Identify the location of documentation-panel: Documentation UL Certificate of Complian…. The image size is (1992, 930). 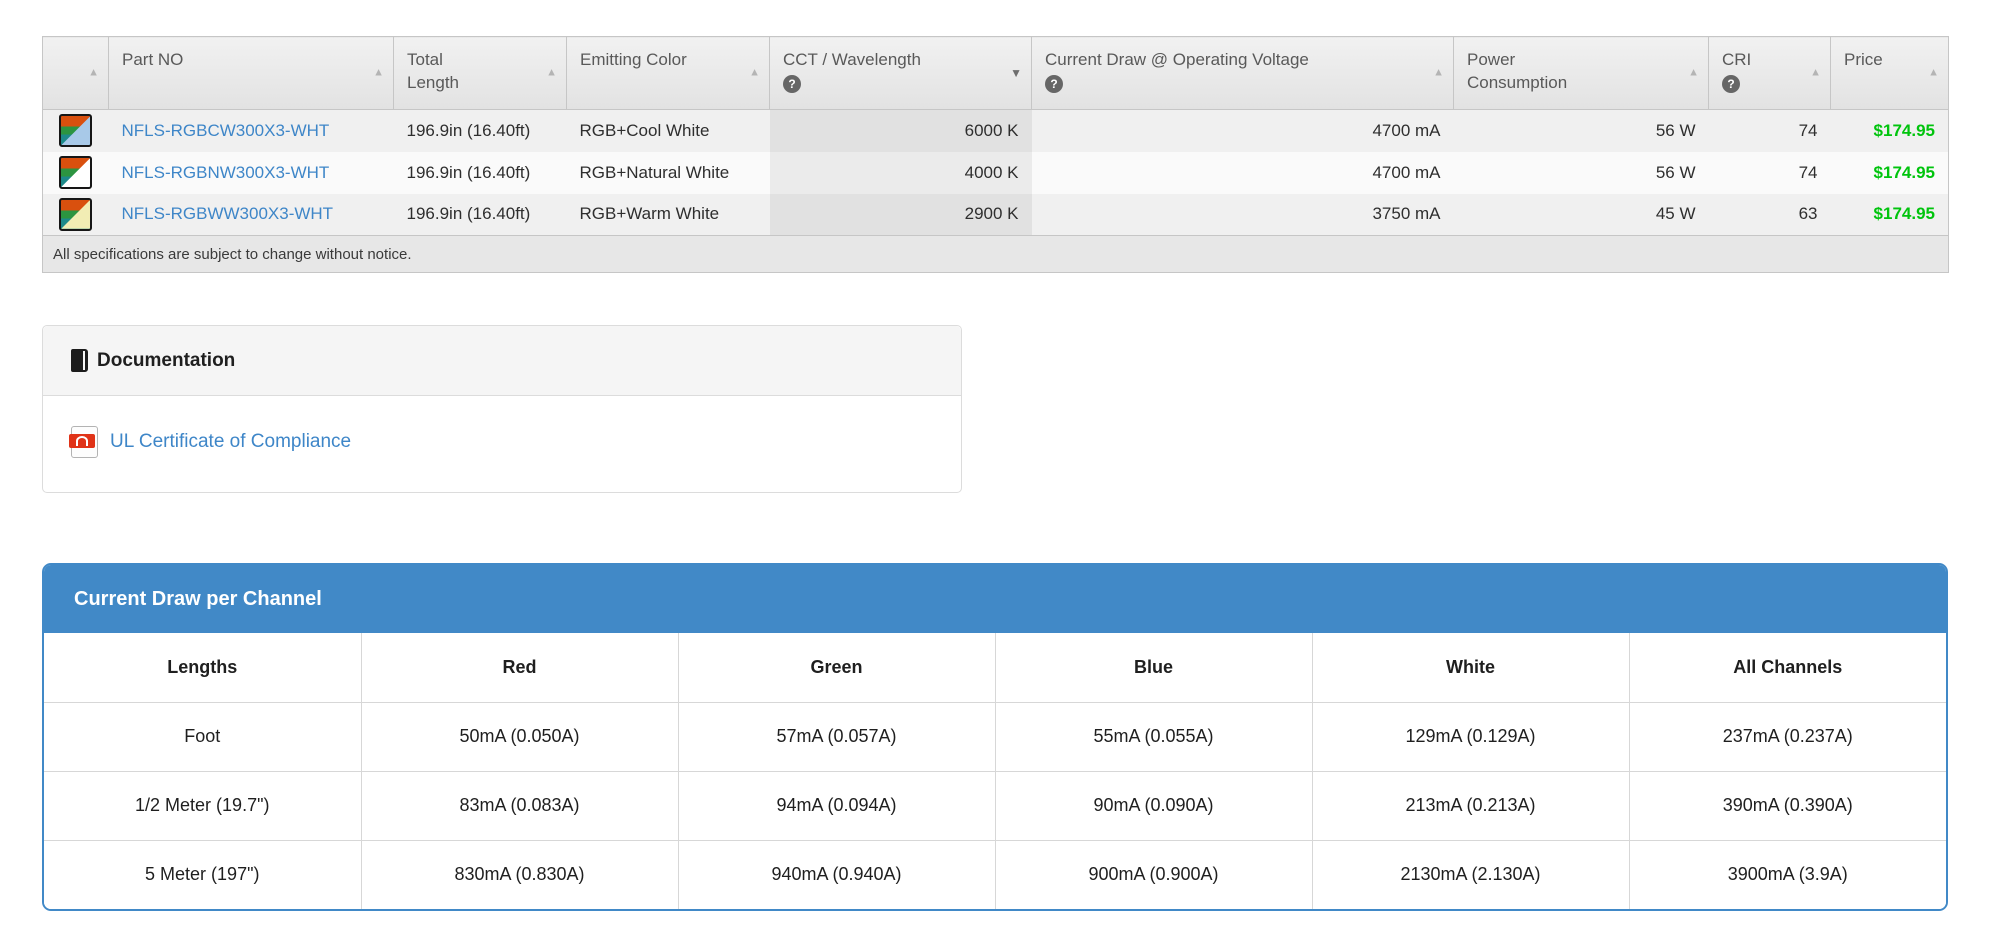
(502, 409).